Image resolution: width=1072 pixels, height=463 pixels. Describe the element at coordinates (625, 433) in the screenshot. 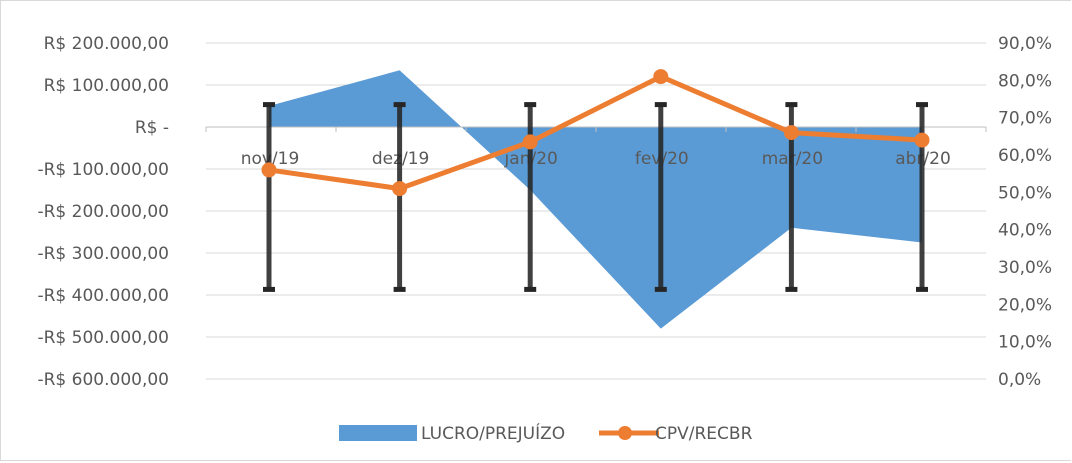

I see `legend-swatch-marker-cpv-recbr` at that location.